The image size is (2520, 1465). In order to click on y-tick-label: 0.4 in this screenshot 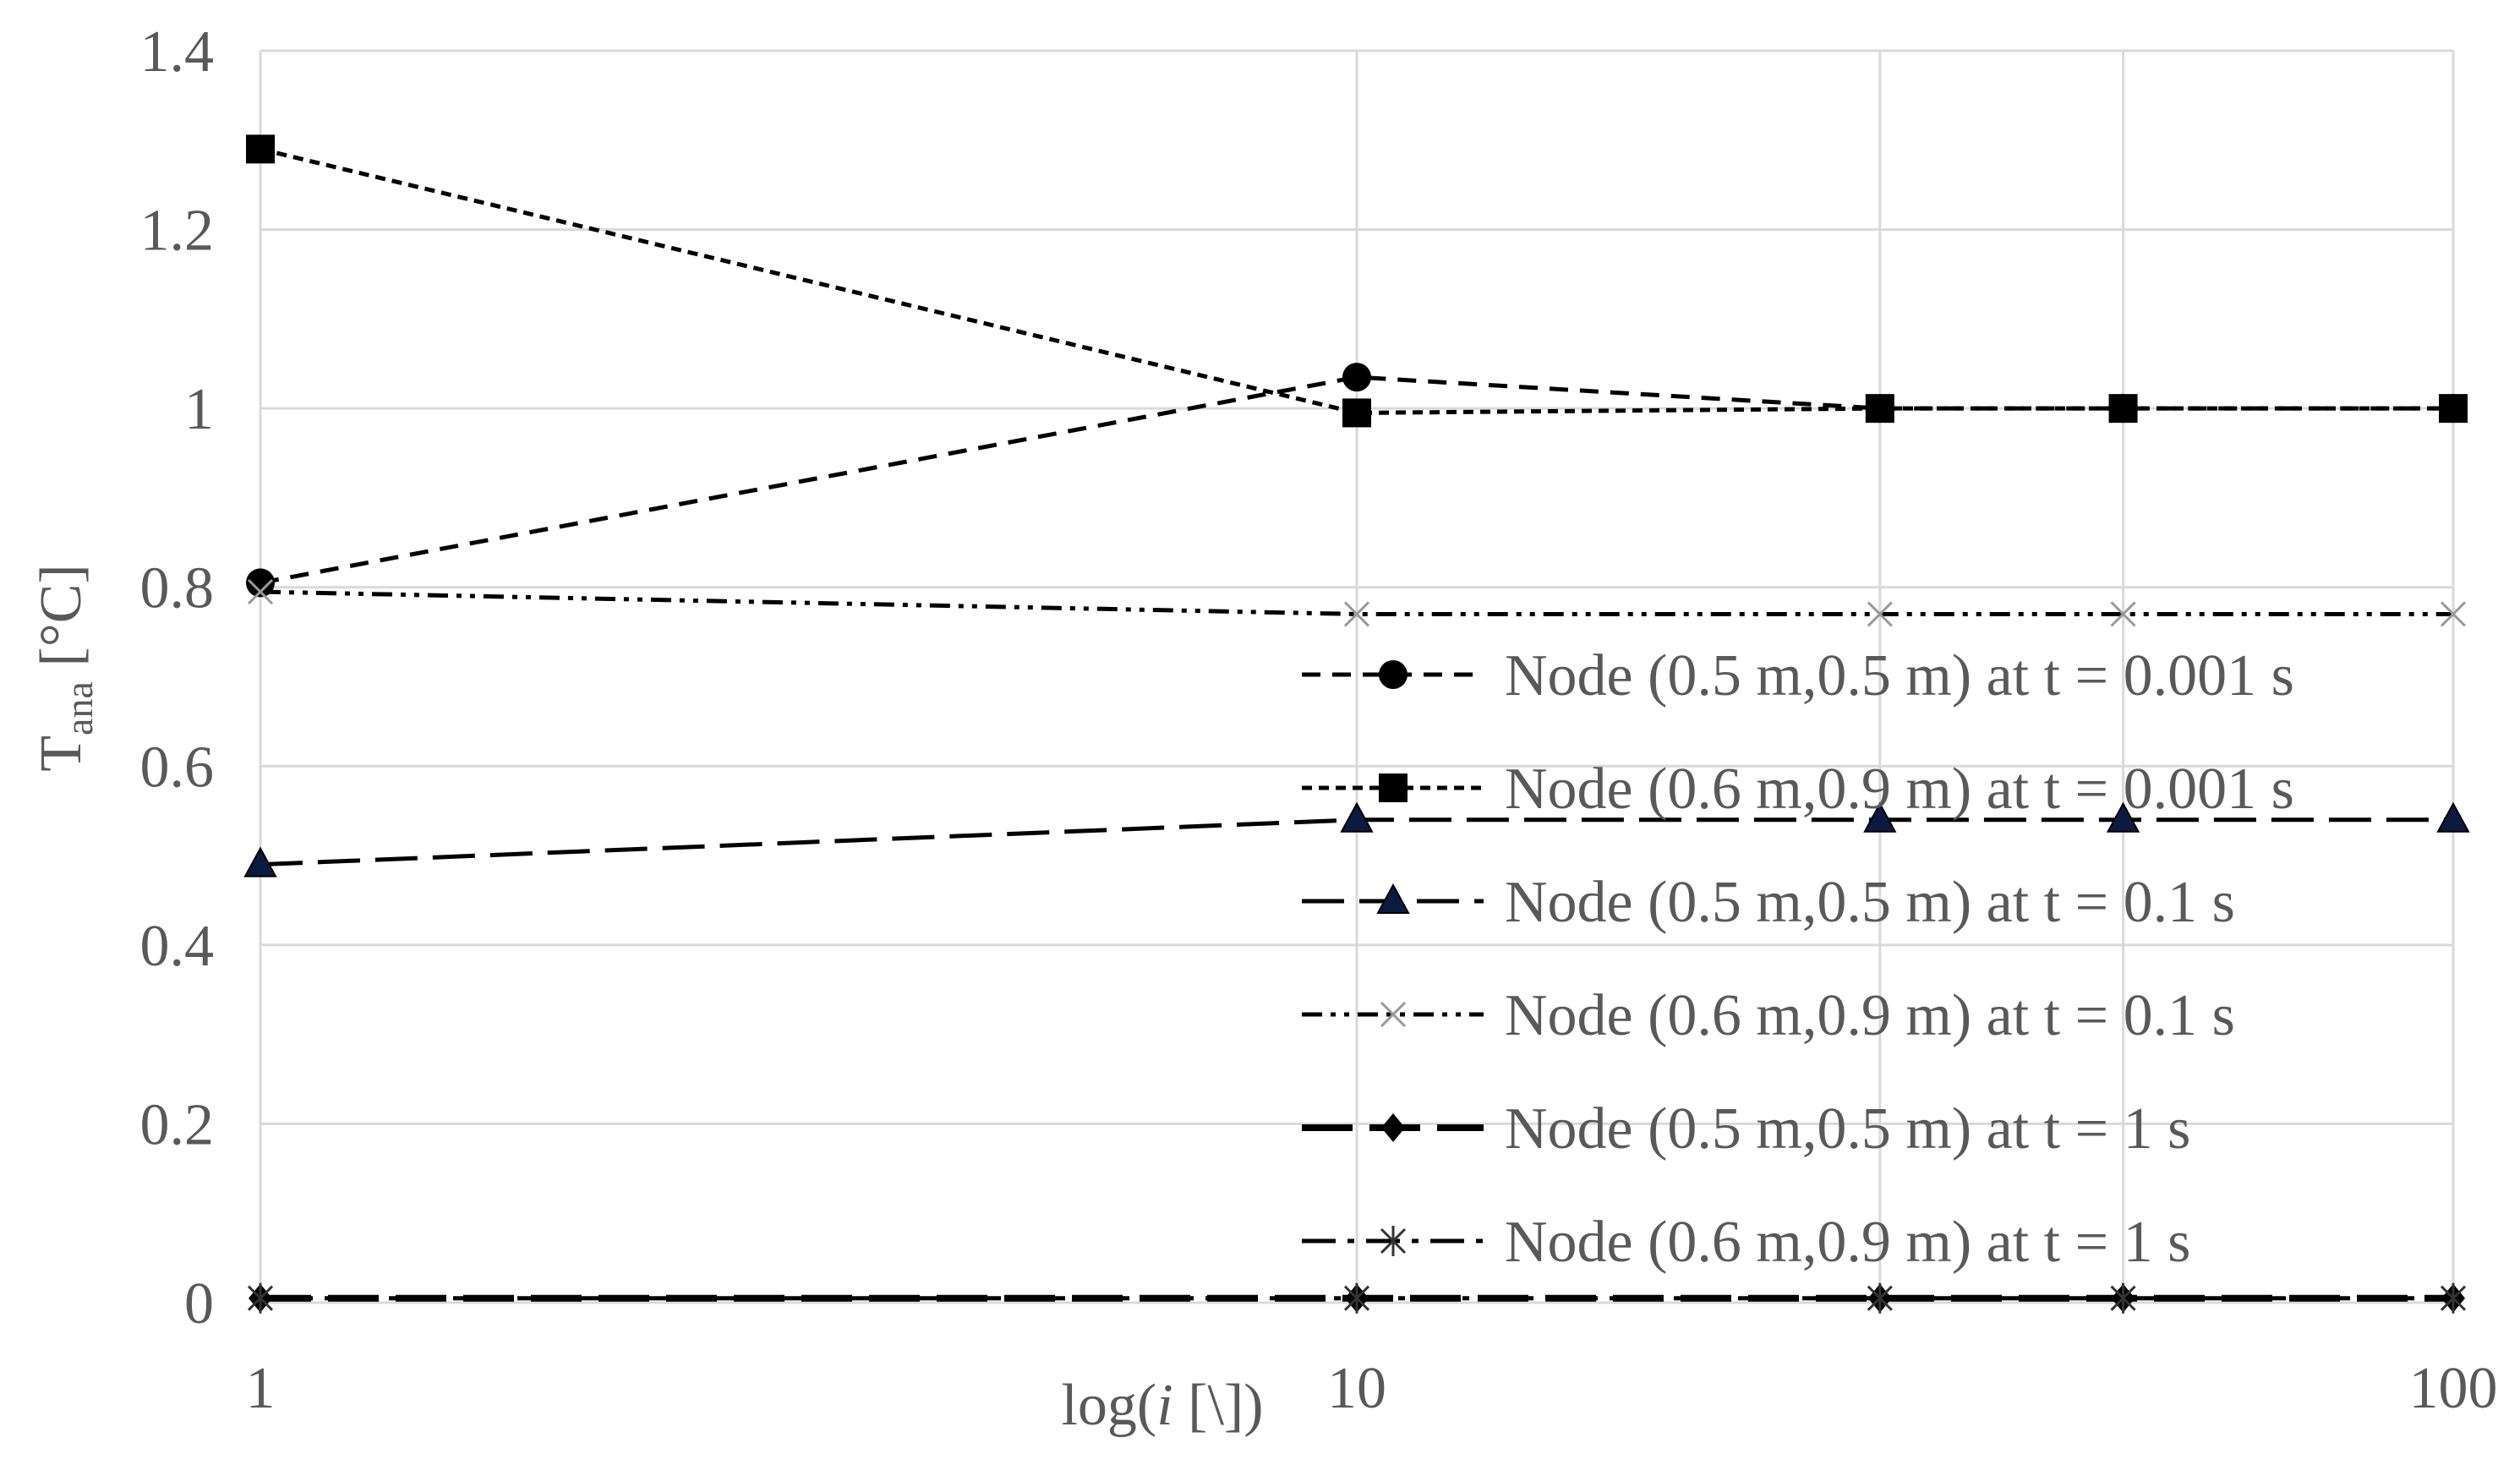, I will do `click(177, 946)`.